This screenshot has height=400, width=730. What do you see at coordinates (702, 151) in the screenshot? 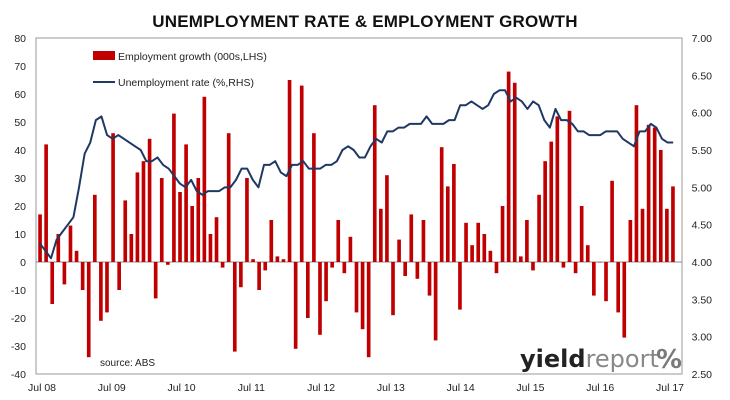
I see `right-axis-tick-label: 5.50` at bounding box center [702, 151].